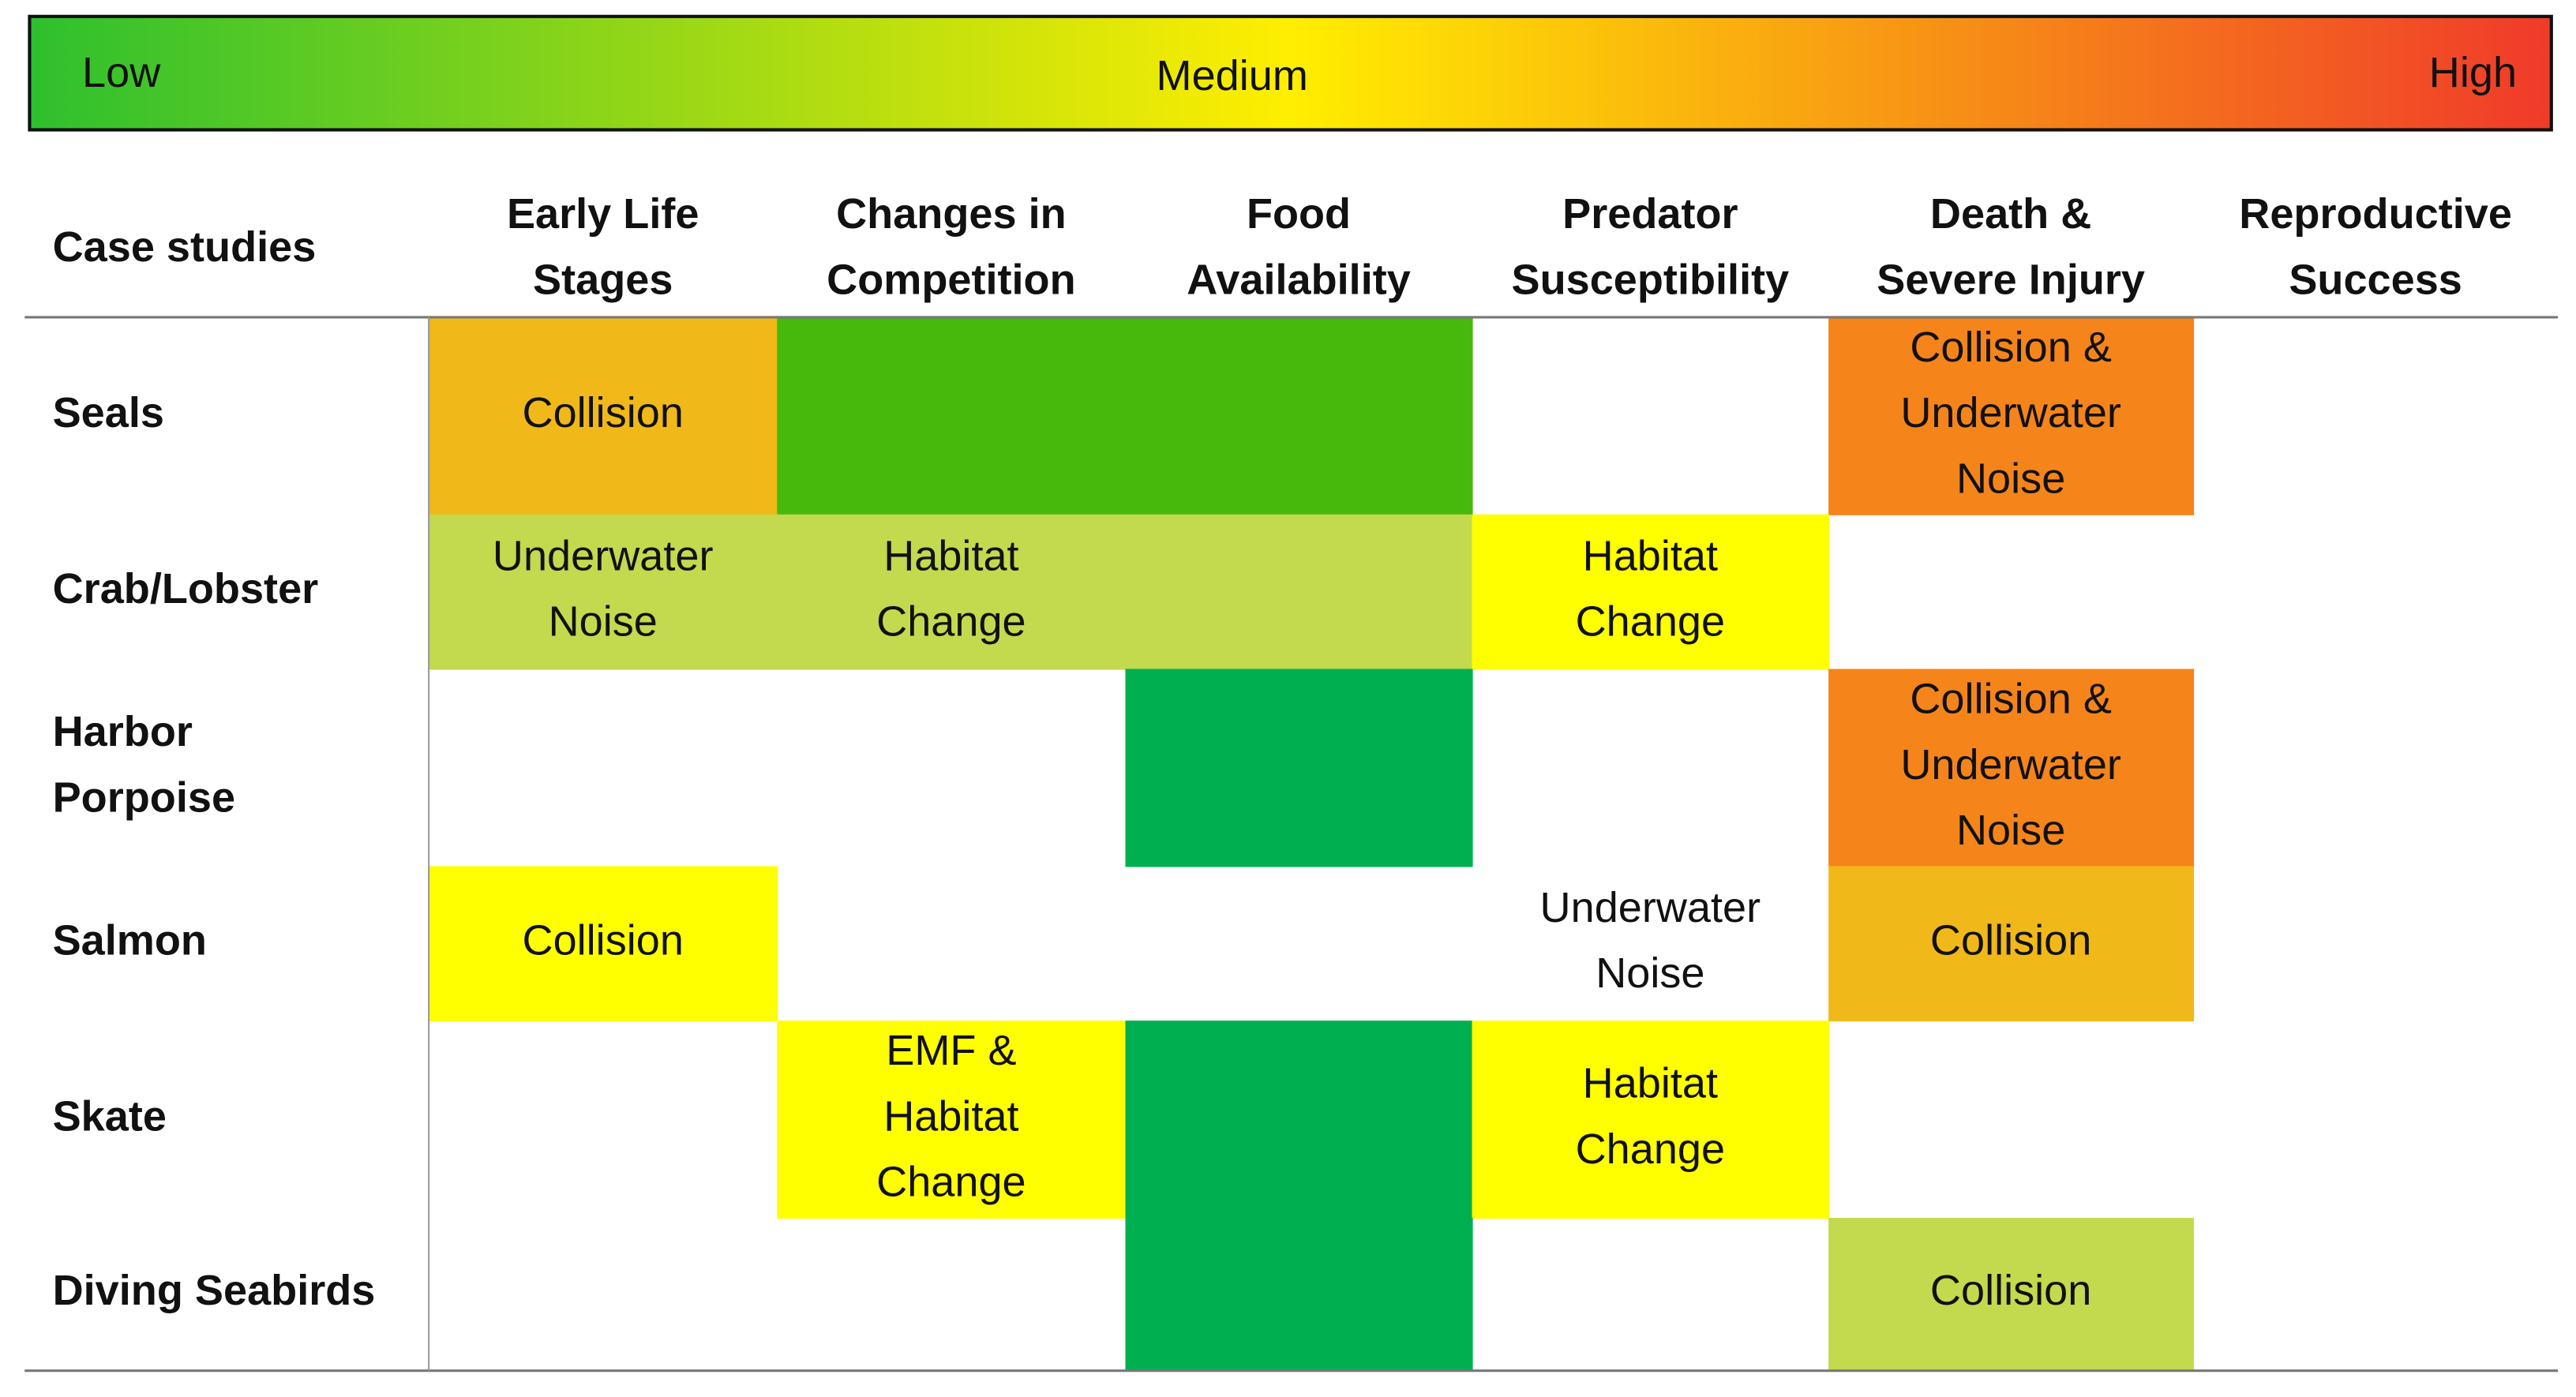  I want to click on cell-text: Death &, so click(2011, 214).